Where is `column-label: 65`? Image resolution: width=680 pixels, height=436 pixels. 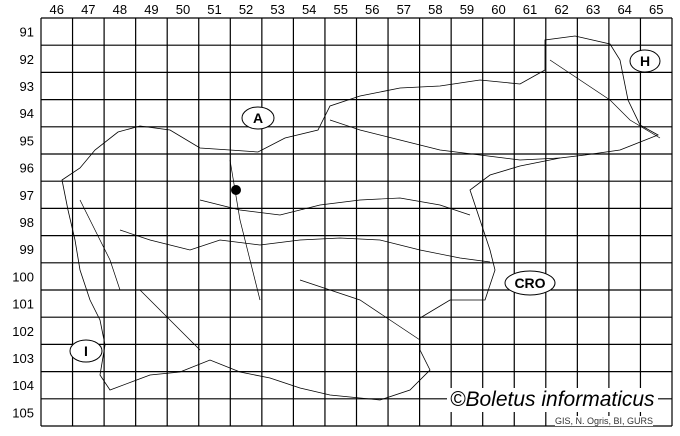 column-label: 65 is located at coordinates (656, 9).